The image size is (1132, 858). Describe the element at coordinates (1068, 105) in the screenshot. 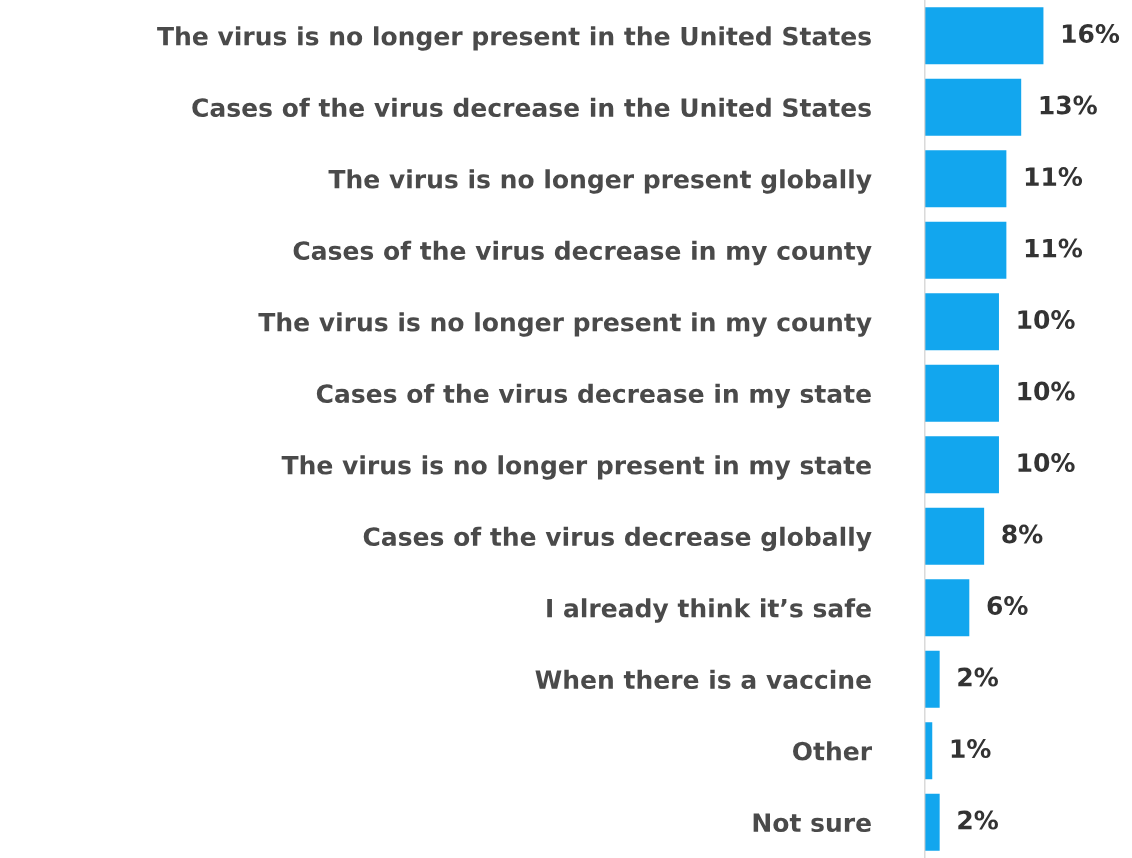

I see `data-label: 13%` at that location.